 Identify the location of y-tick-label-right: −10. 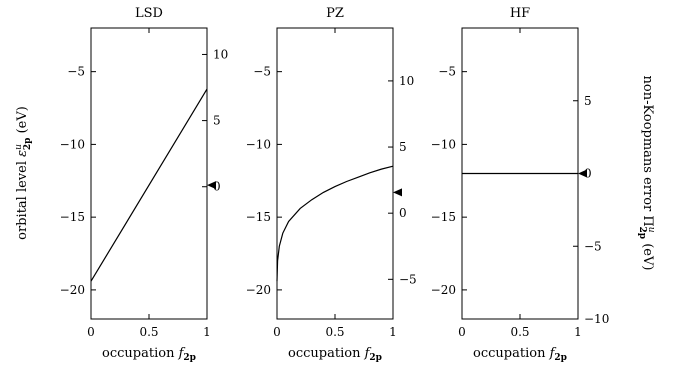
(596, 319).